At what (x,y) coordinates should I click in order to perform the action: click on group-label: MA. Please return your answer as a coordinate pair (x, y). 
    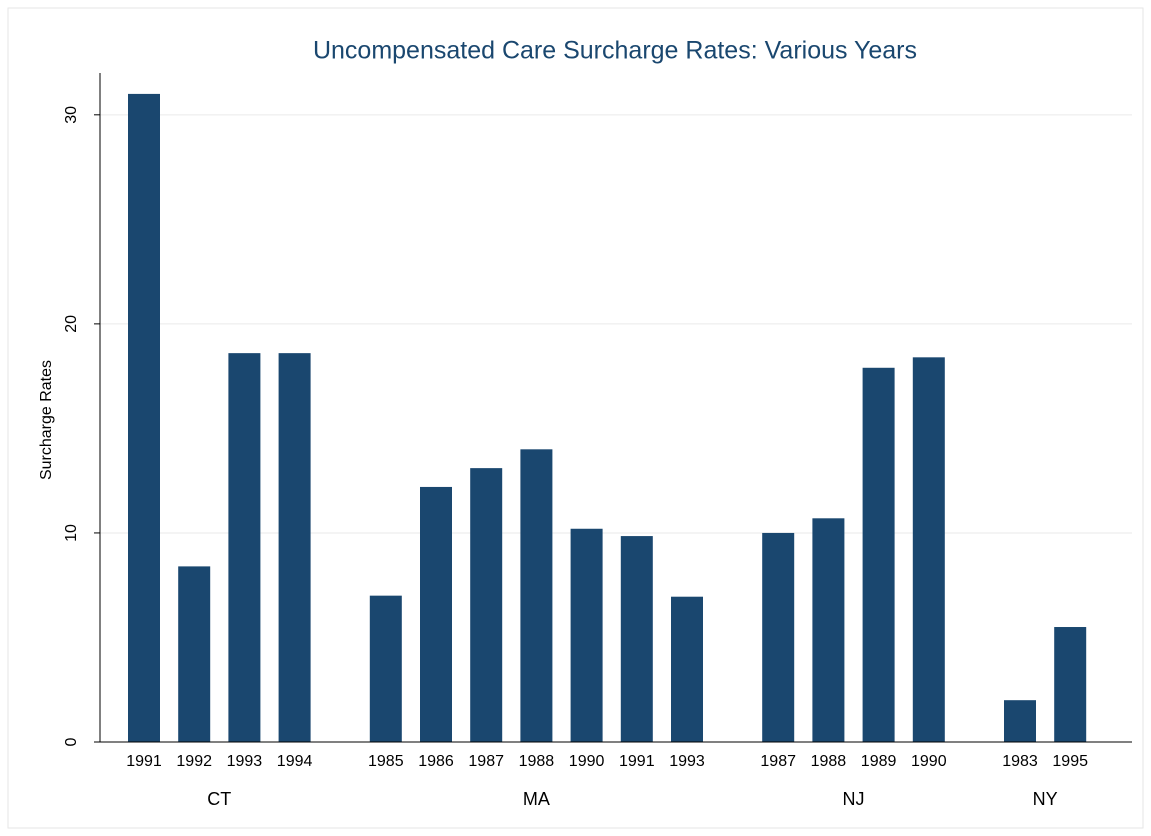
    Looking at the image, I should click on (536, 799).